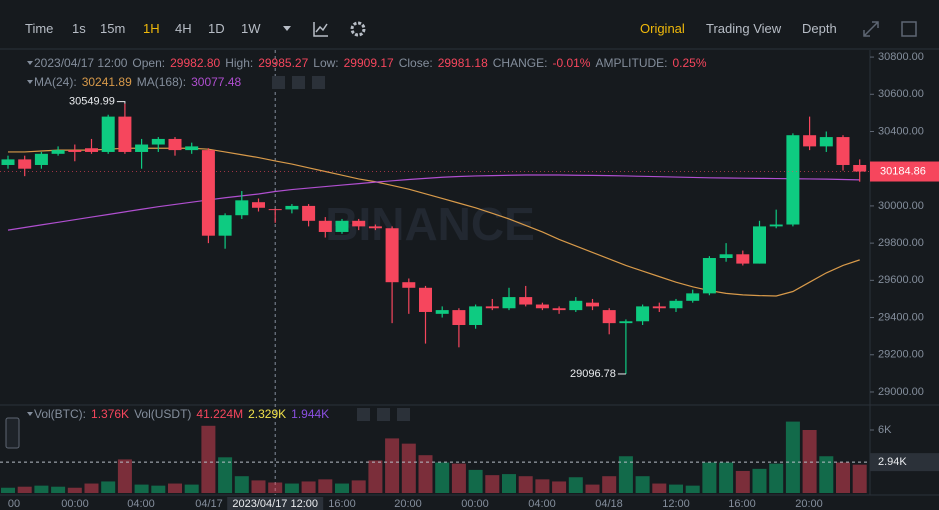  I want to click on y-tick-label: 29600.00, so click(901, 280).